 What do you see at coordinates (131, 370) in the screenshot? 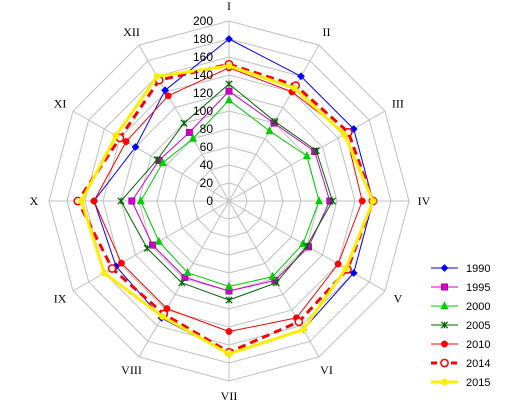
I see `axis-label: VIII` at bounding box center [131, 370].